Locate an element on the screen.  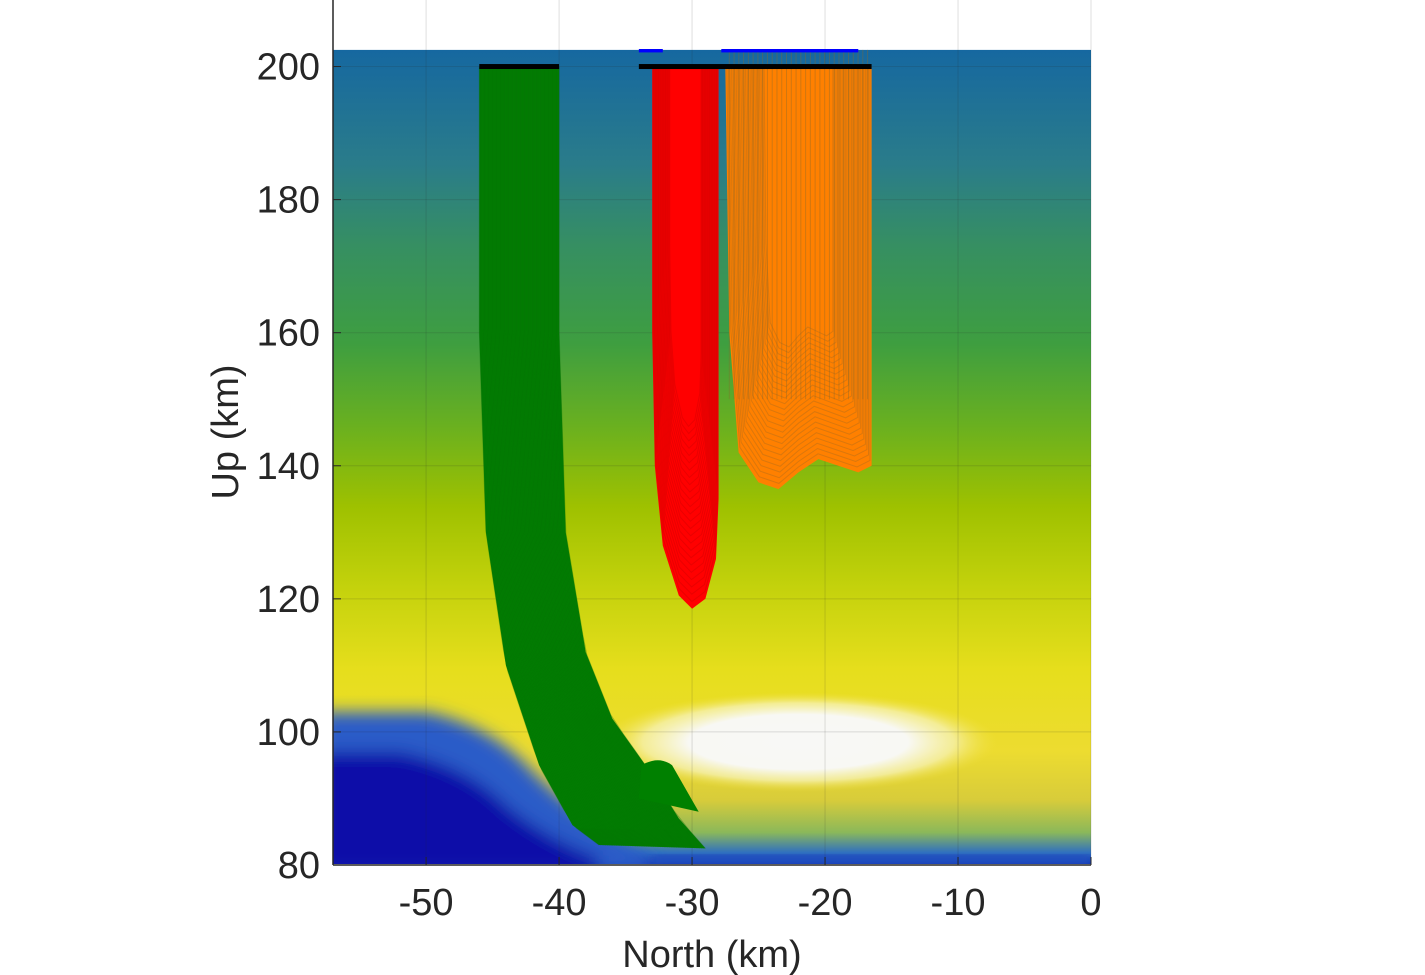
y-tick-label: 200 is located at coordinates (288, 68).